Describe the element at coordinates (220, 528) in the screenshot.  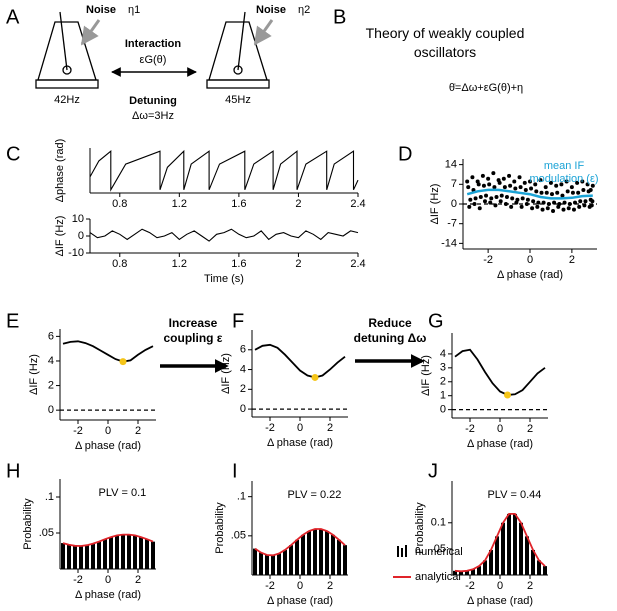
I see `y-axis-label: Probability` at that location.